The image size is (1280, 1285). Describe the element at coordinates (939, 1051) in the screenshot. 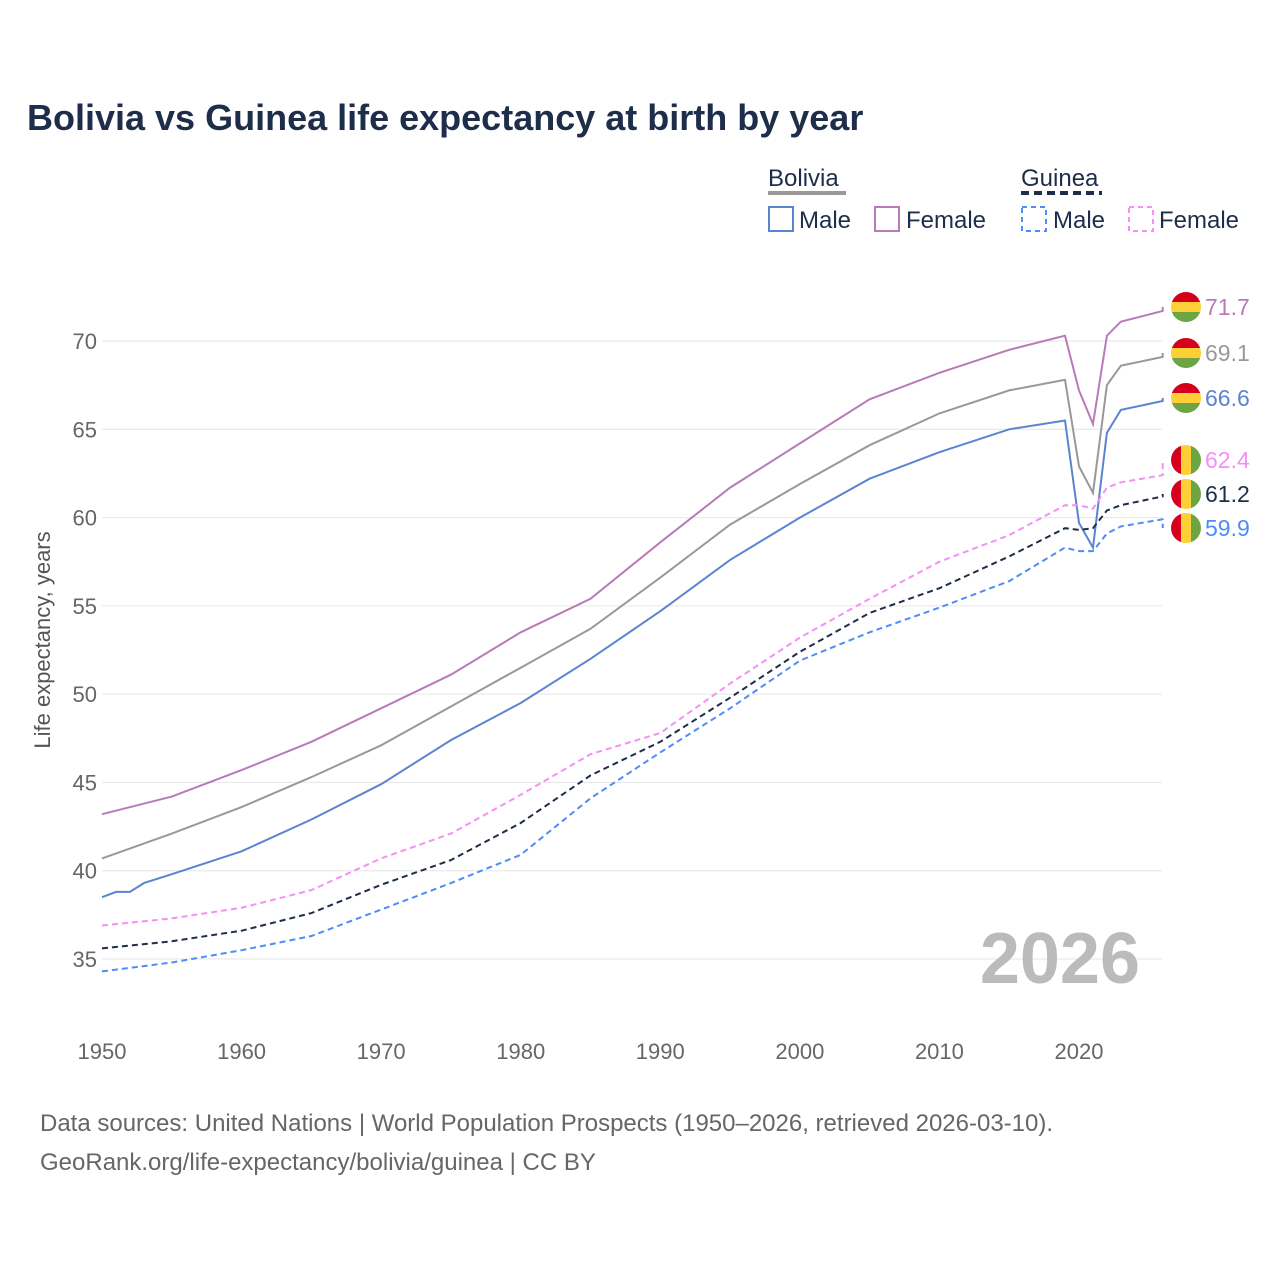

I see `x-tick-label: 2010` at that location.